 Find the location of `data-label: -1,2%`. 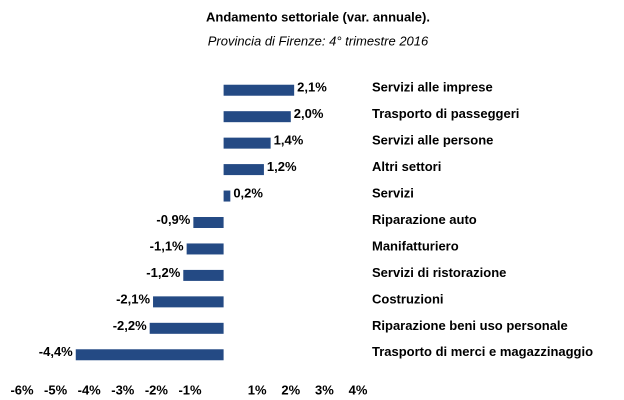

data-label: -1,2% is located at coordinates (163, 272).